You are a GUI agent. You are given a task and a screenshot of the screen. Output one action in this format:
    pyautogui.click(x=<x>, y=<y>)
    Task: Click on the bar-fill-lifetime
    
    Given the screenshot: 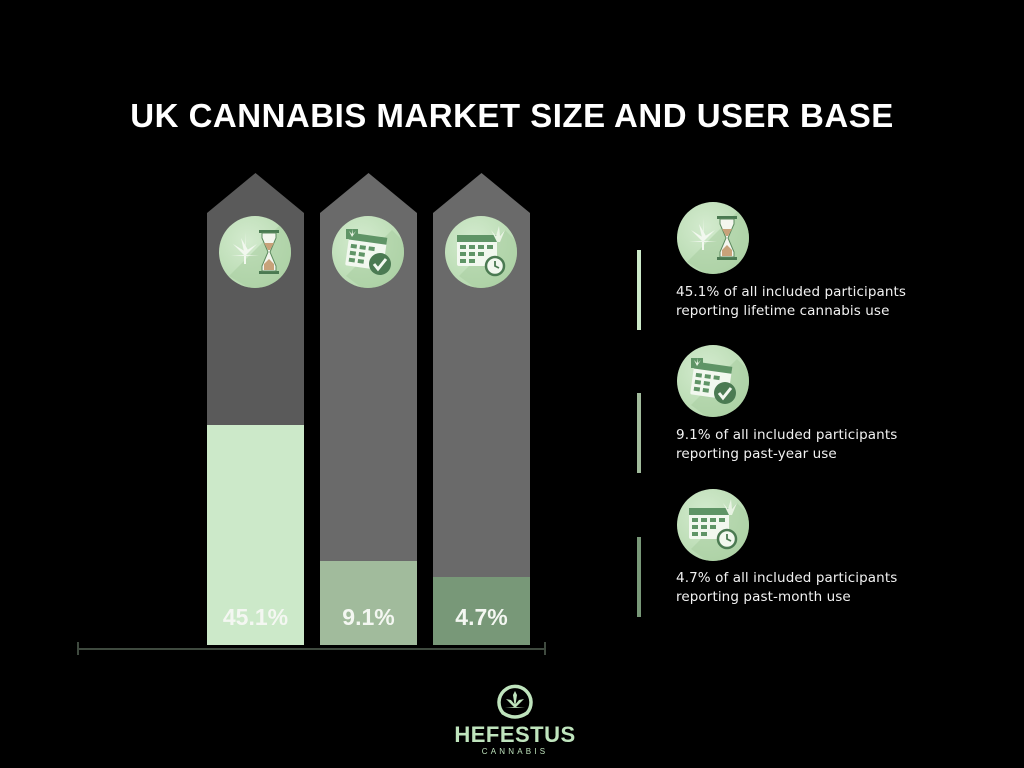 What is the action you would take?
    pyautogui.click(x=255, y=535)
    